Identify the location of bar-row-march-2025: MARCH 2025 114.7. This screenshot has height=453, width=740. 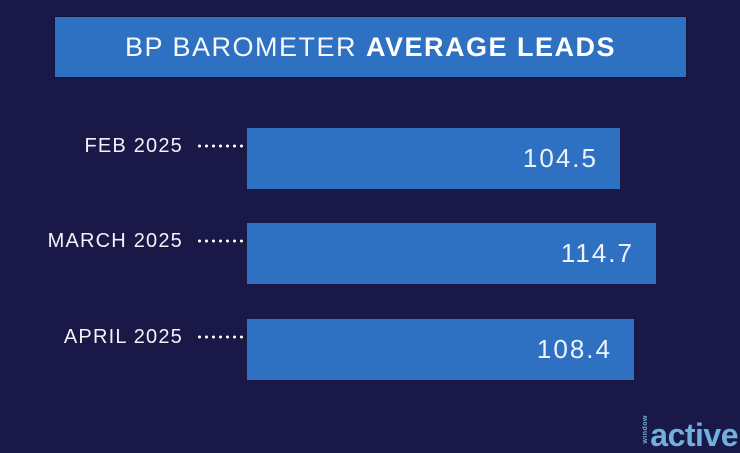
(370, 253).